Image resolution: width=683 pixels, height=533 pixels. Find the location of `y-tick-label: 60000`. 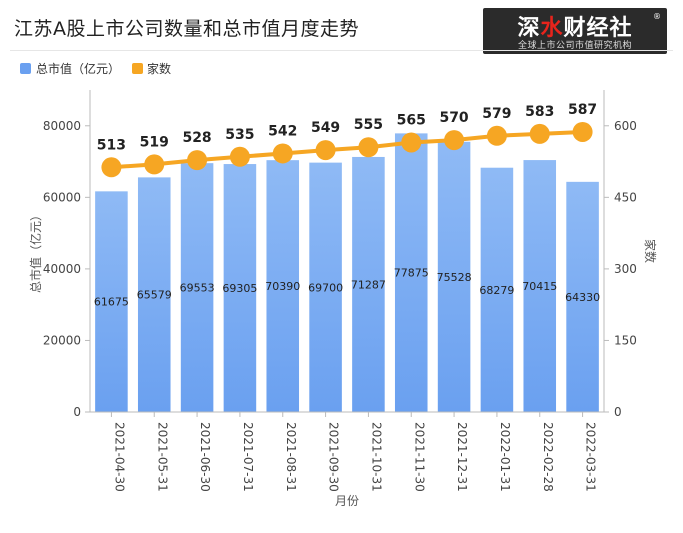

y-tick-label: 60000 is located at coordinates (62, 197).